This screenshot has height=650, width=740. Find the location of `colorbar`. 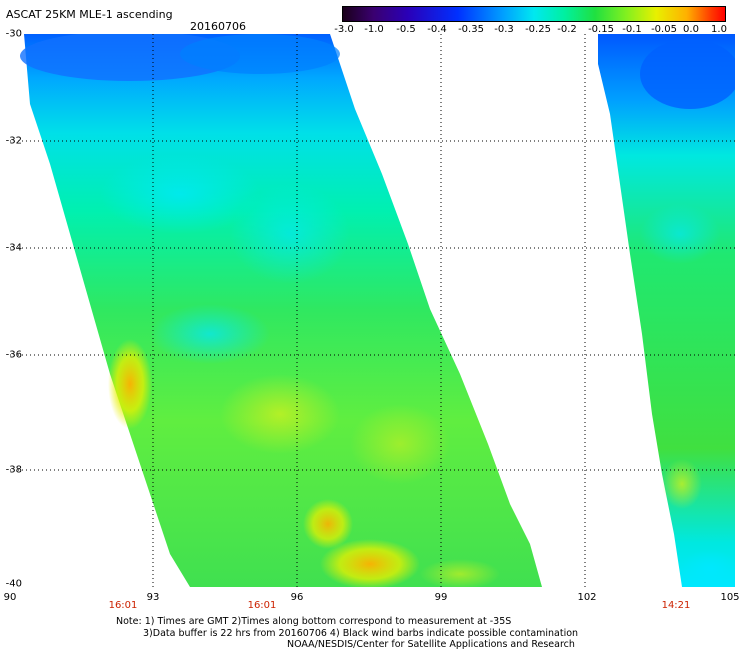

colorbar is located at coordinates (534, 14).